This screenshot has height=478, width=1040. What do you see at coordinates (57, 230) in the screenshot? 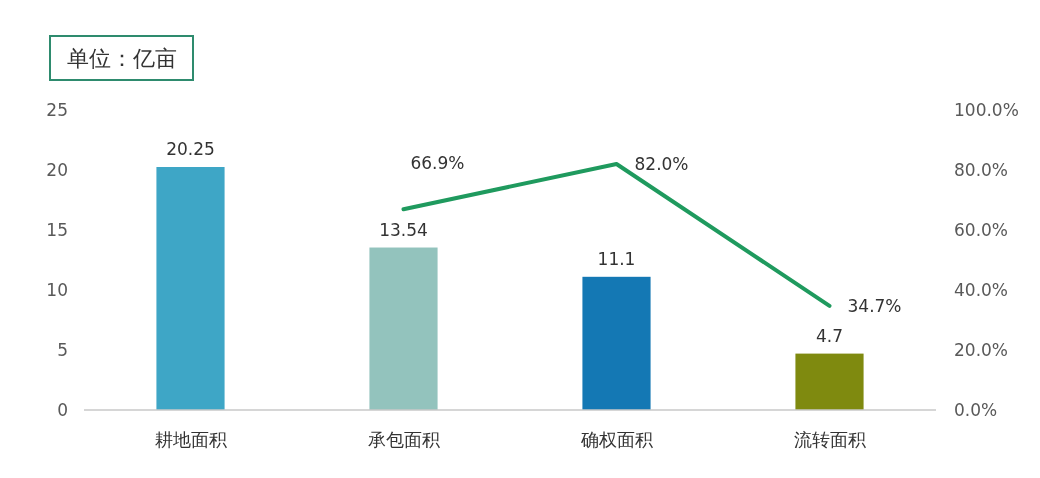
I see `y-tick-label: 15` at bounding box center [57, 230].